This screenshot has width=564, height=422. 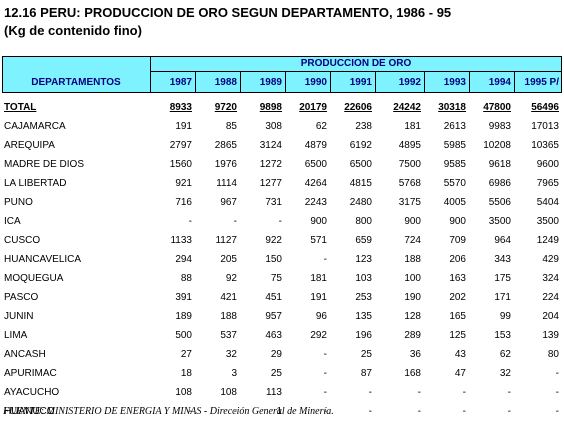 What do you see at coordinates (356, 71) in the screenshot?
I see `header-mid-rule` at bounding box center [356, 71].